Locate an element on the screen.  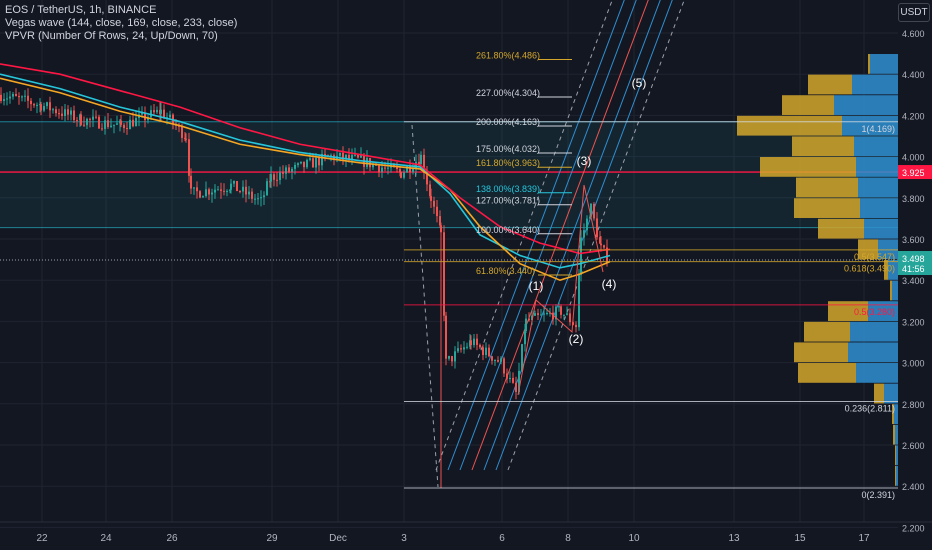
fib-ret-label: 0.618(3.490) is located at coordinates (869, 269).